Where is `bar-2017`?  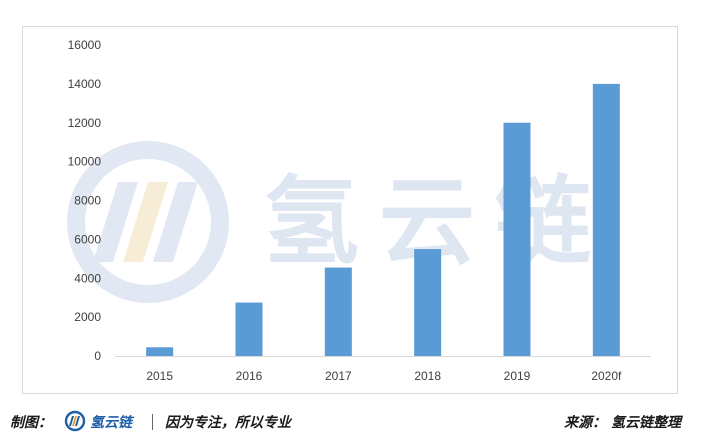
bar-2017 is located at coordinates (338, 311).